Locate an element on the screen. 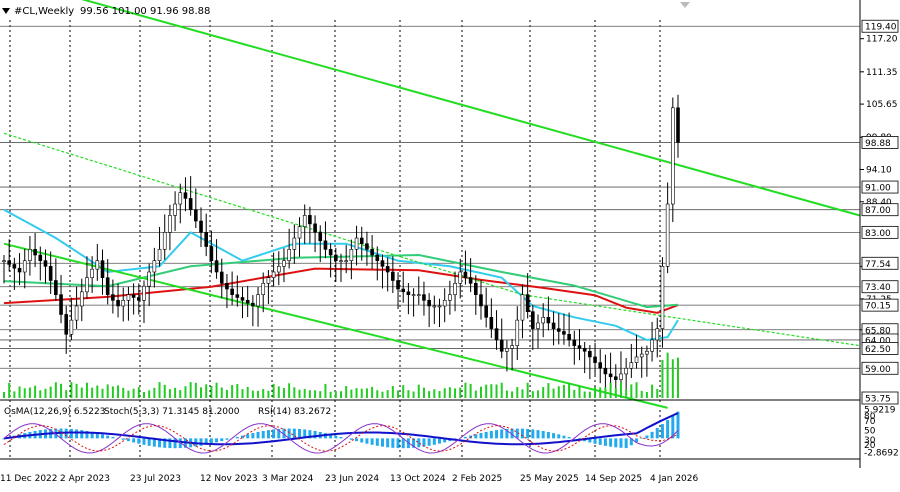  symbol-menu-icon is located at coordinates (6, 11).